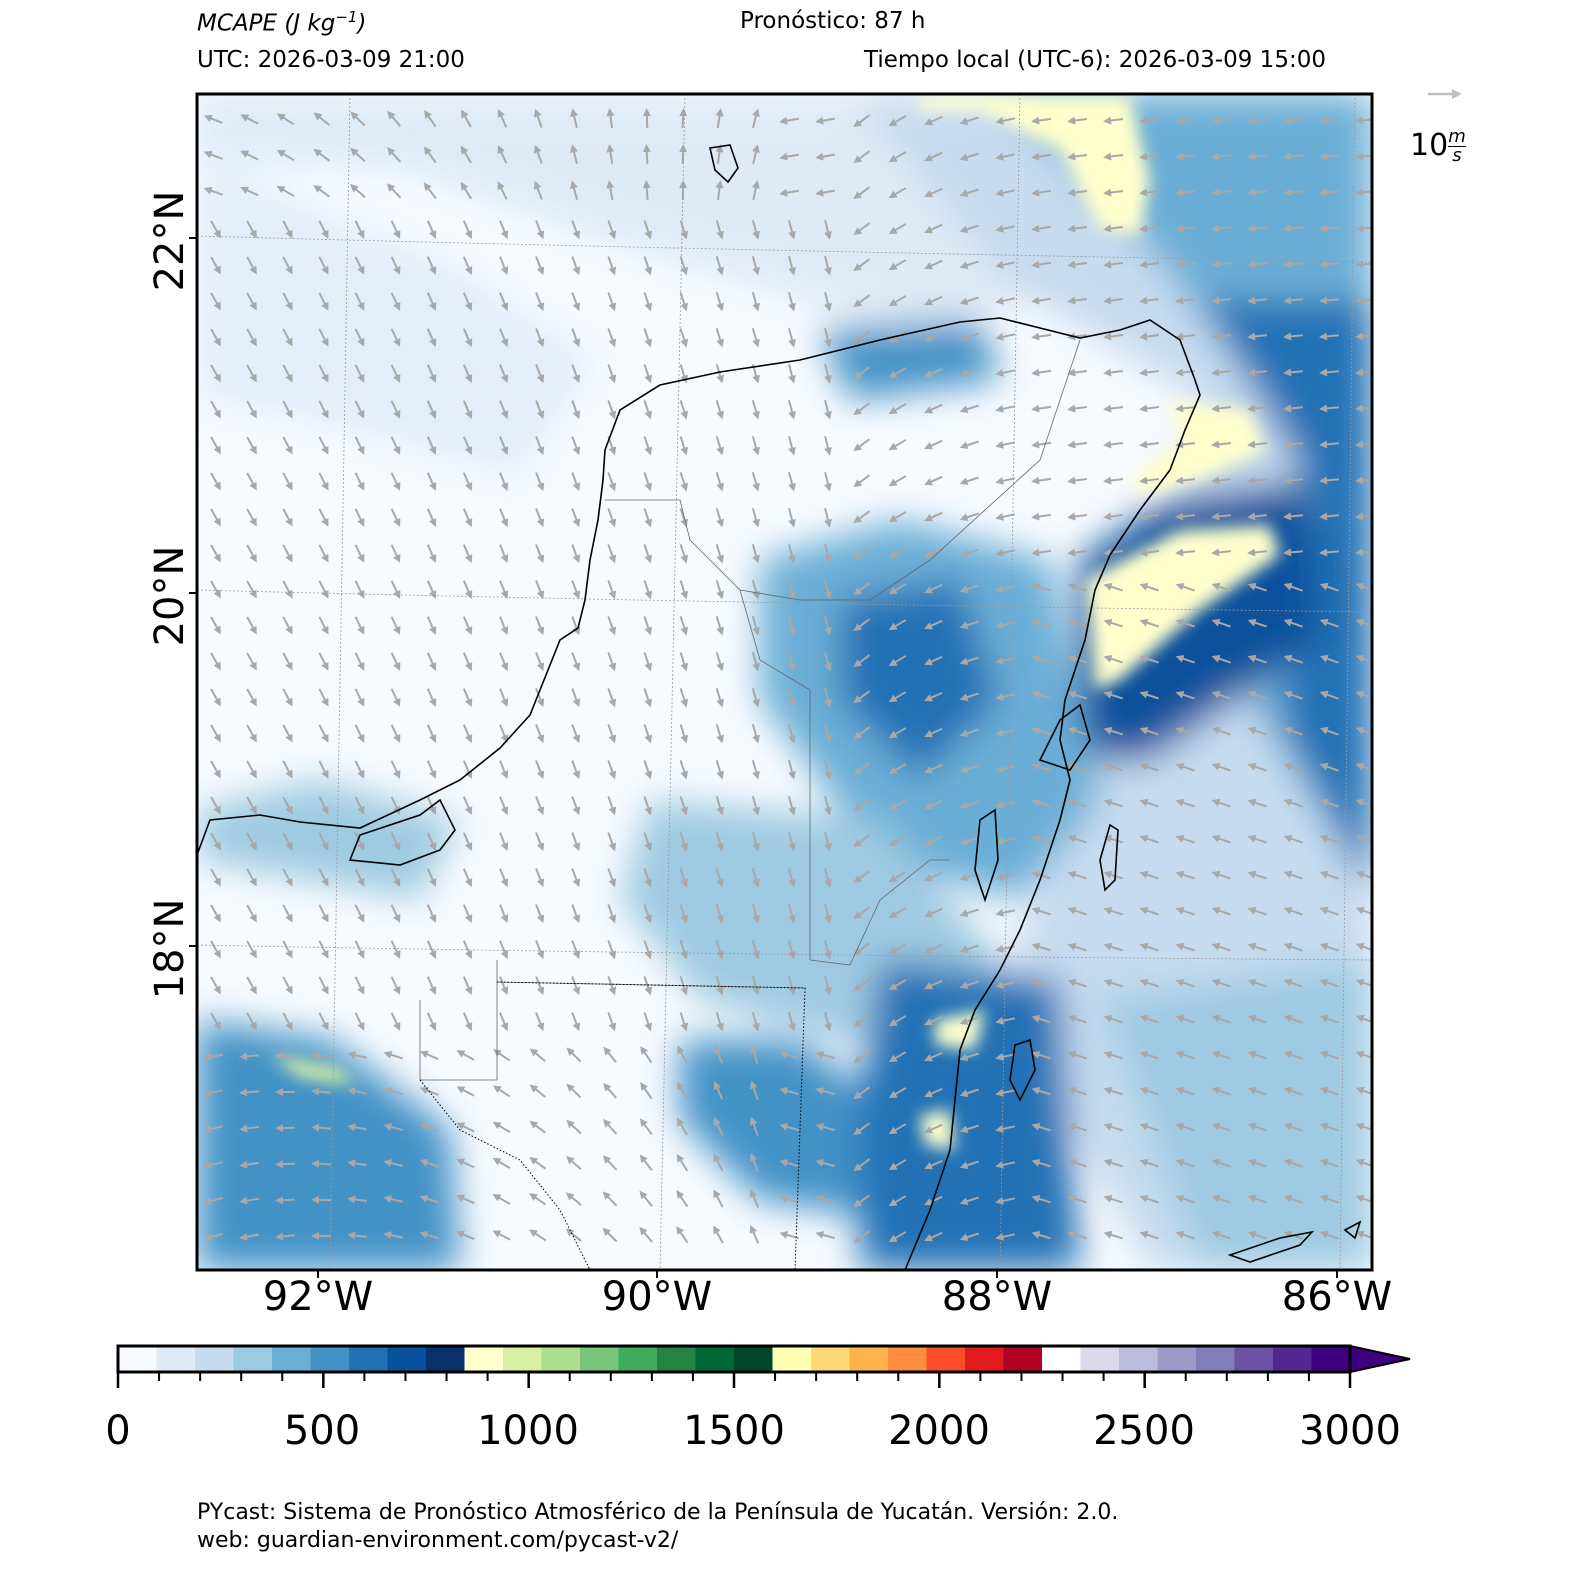 This screenshot has width=1574, height=1574. I want to click on lon-label-92w: 92°W, so click(318, 1297).